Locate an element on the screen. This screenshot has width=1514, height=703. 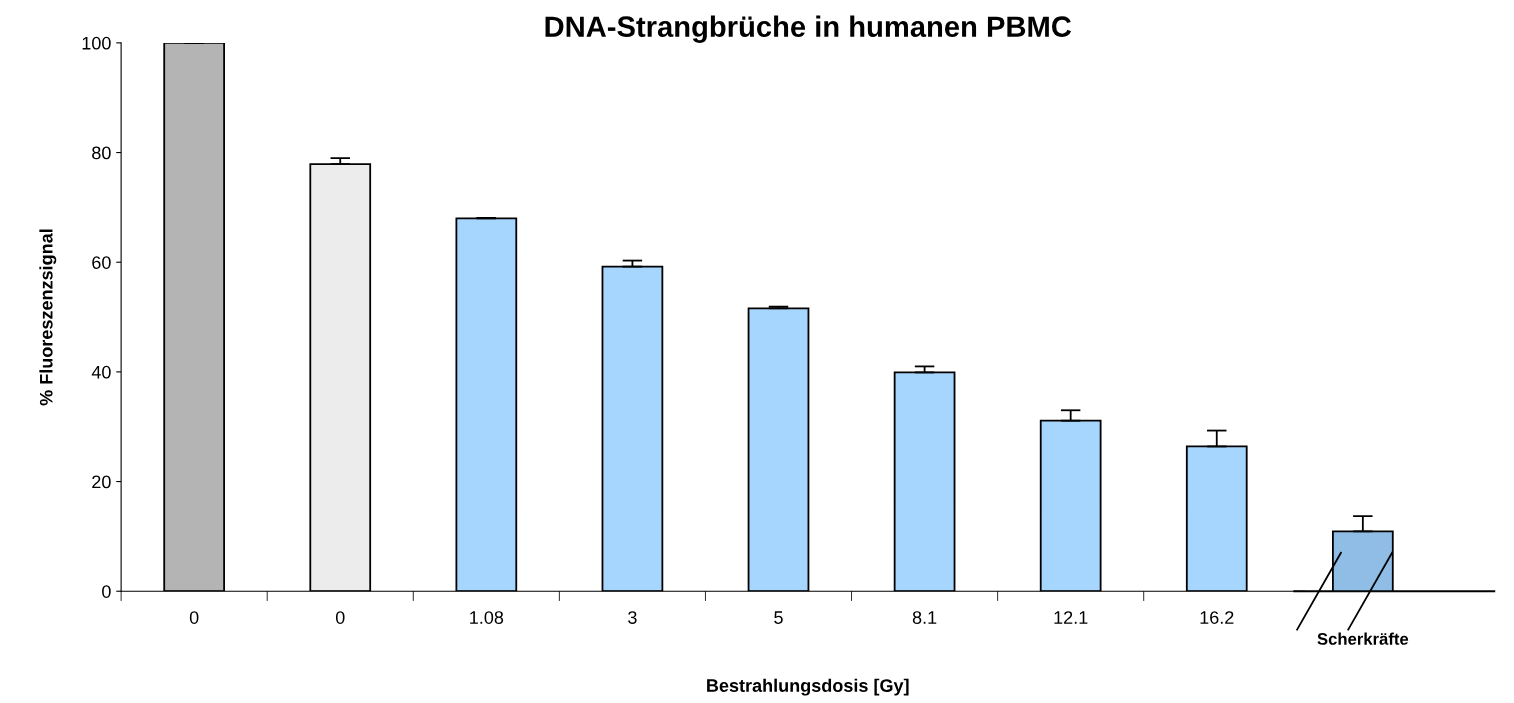
x-tick-label: 12.1 is located at coordinates (1071, 617).